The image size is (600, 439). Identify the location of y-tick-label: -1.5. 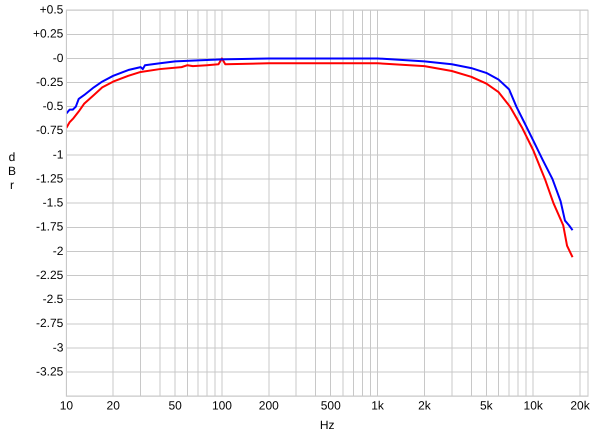
(53, 203).